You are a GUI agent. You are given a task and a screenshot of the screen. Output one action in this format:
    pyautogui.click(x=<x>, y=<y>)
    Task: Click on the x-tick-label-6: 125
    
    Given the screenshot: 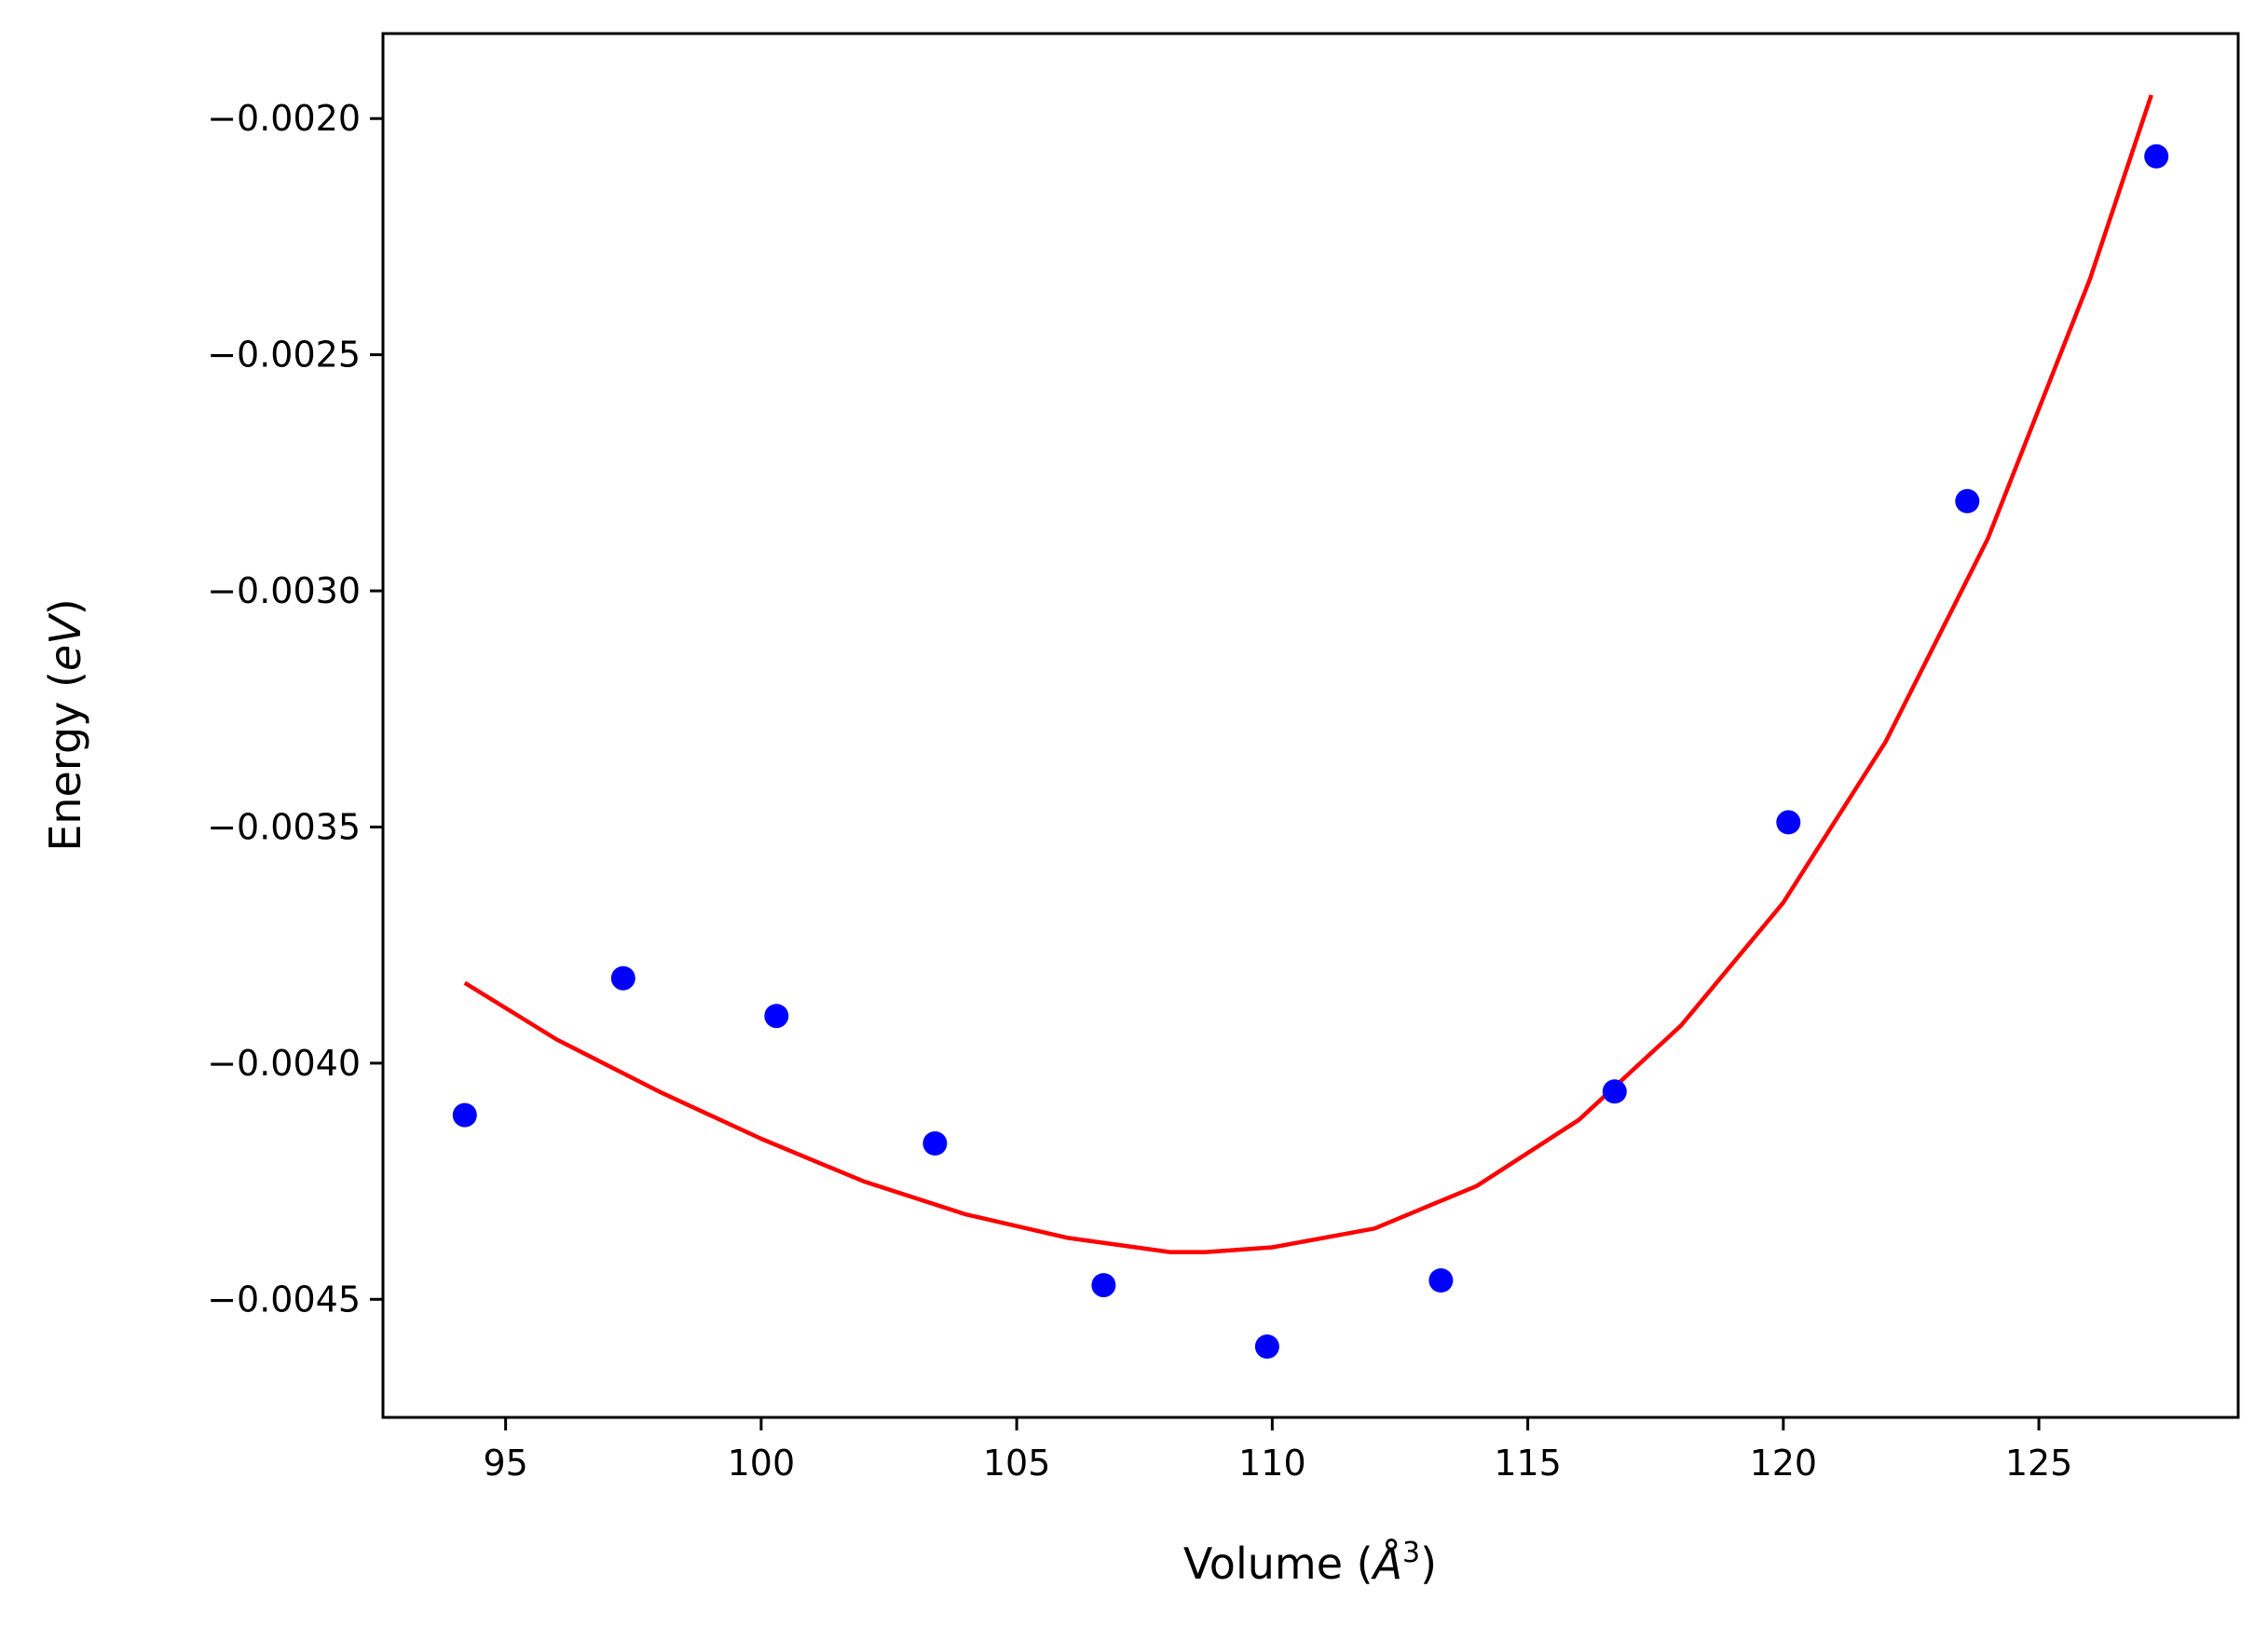 What is the action you would take?
    pyautogui.click(x=2039, y=1464)
    